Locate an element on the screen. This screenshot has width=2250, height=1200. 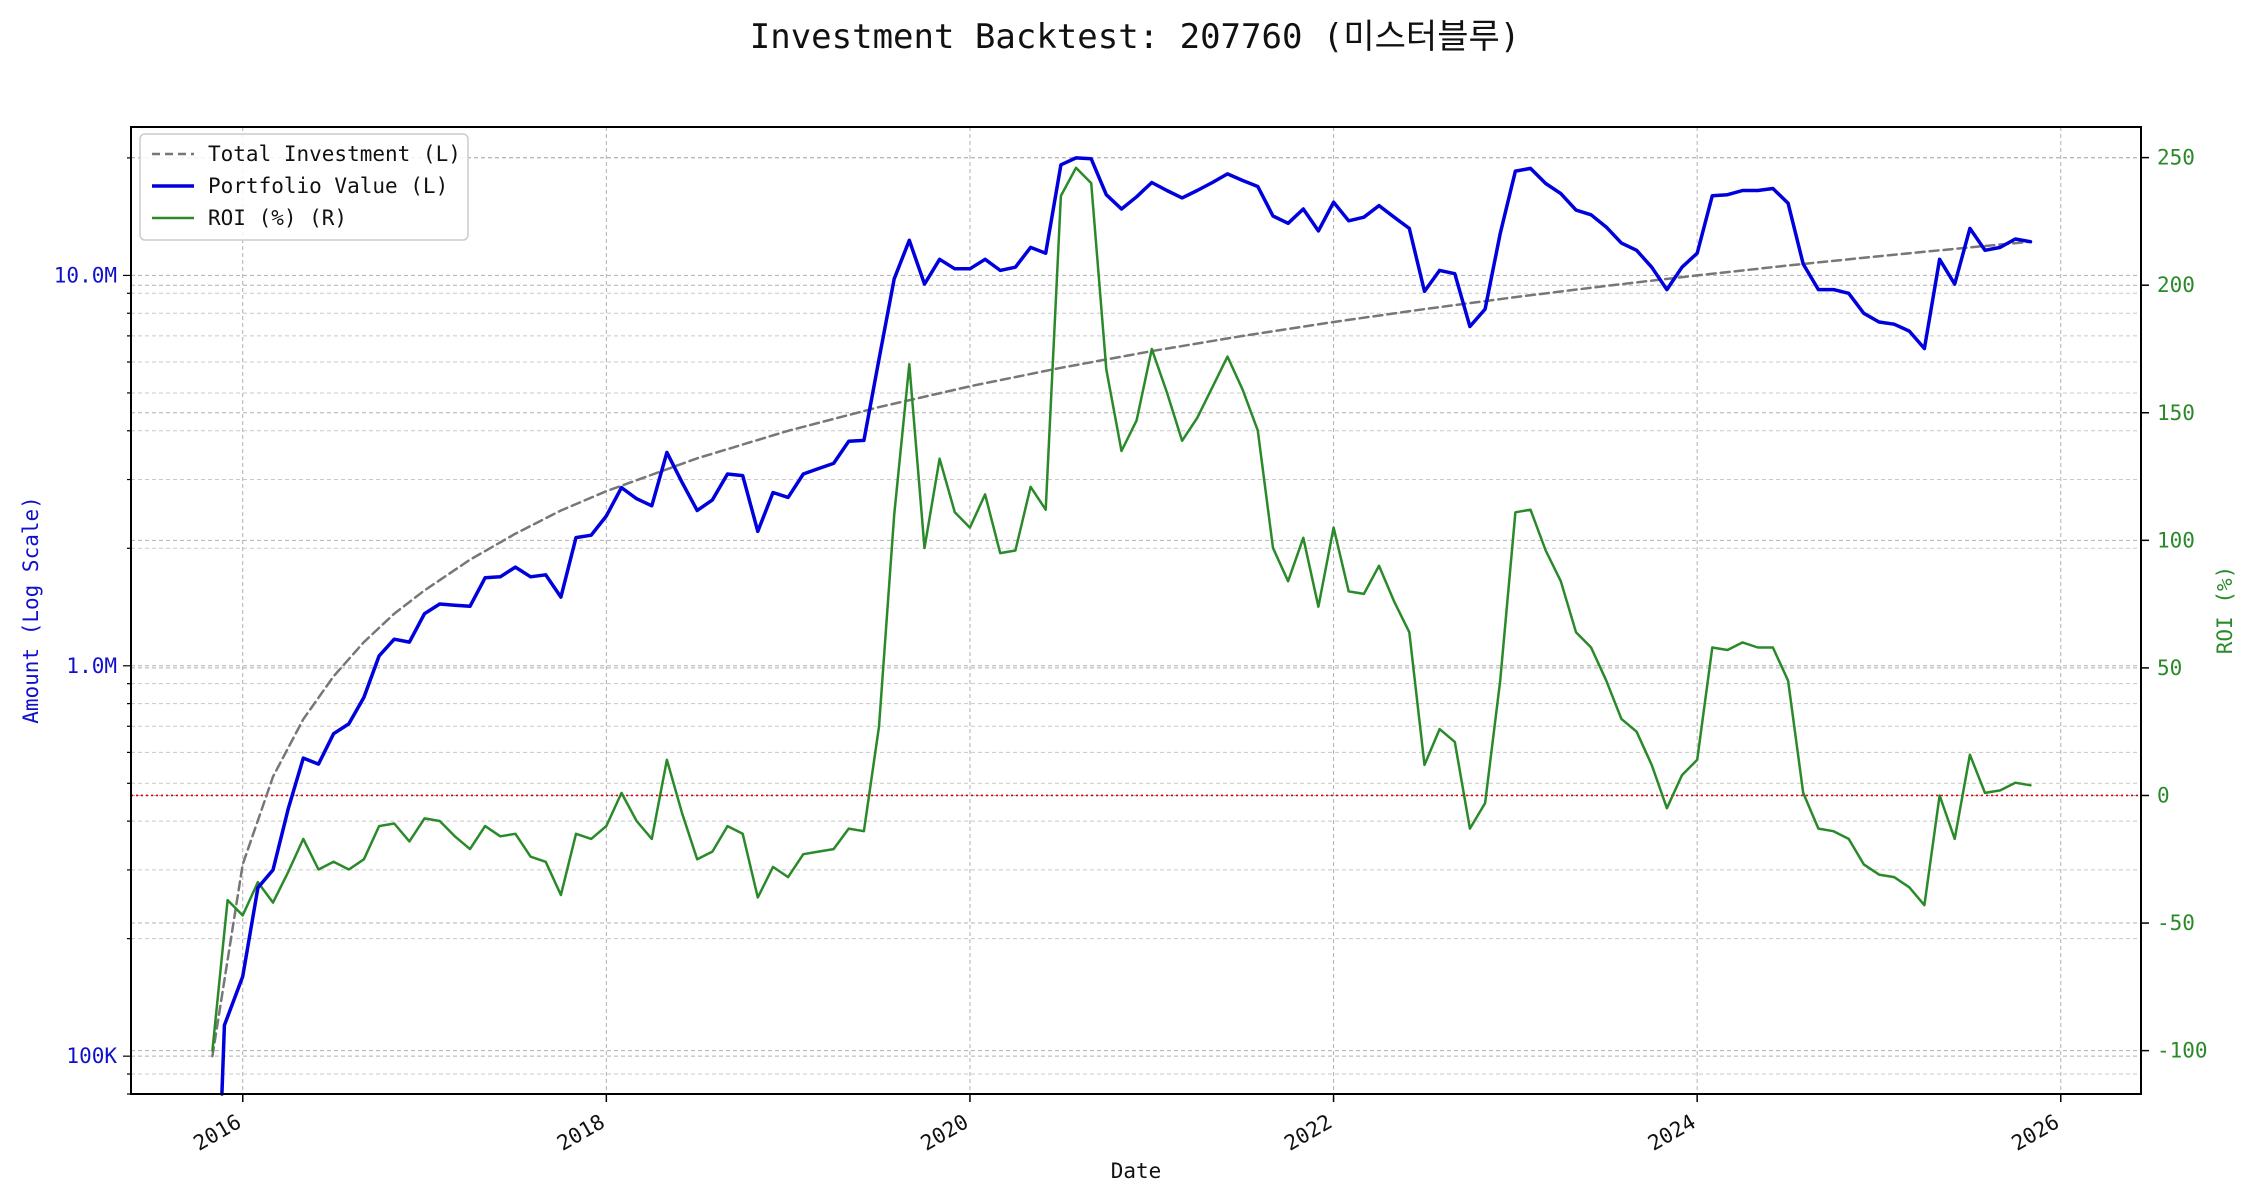
y-right-tick-label: 0 is located at coordinates (2163, 795).